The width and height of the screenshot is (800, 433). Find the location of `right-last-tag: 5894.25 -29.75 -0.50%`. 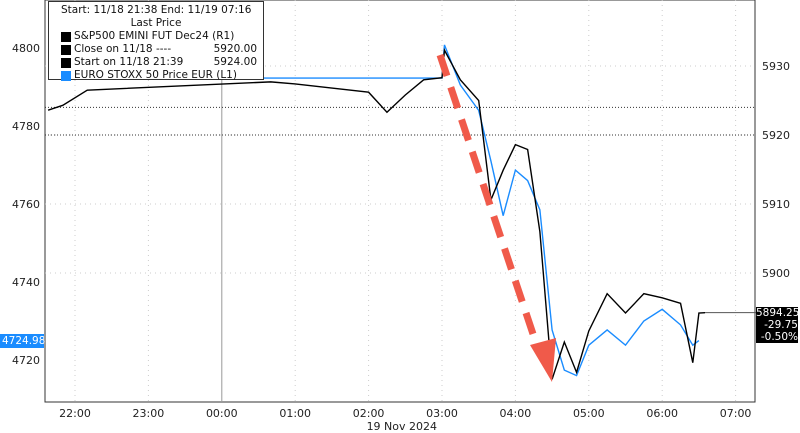

right-last-tag: 5894.25 -29.75 -0.50% is located at coordinates (778, 325).